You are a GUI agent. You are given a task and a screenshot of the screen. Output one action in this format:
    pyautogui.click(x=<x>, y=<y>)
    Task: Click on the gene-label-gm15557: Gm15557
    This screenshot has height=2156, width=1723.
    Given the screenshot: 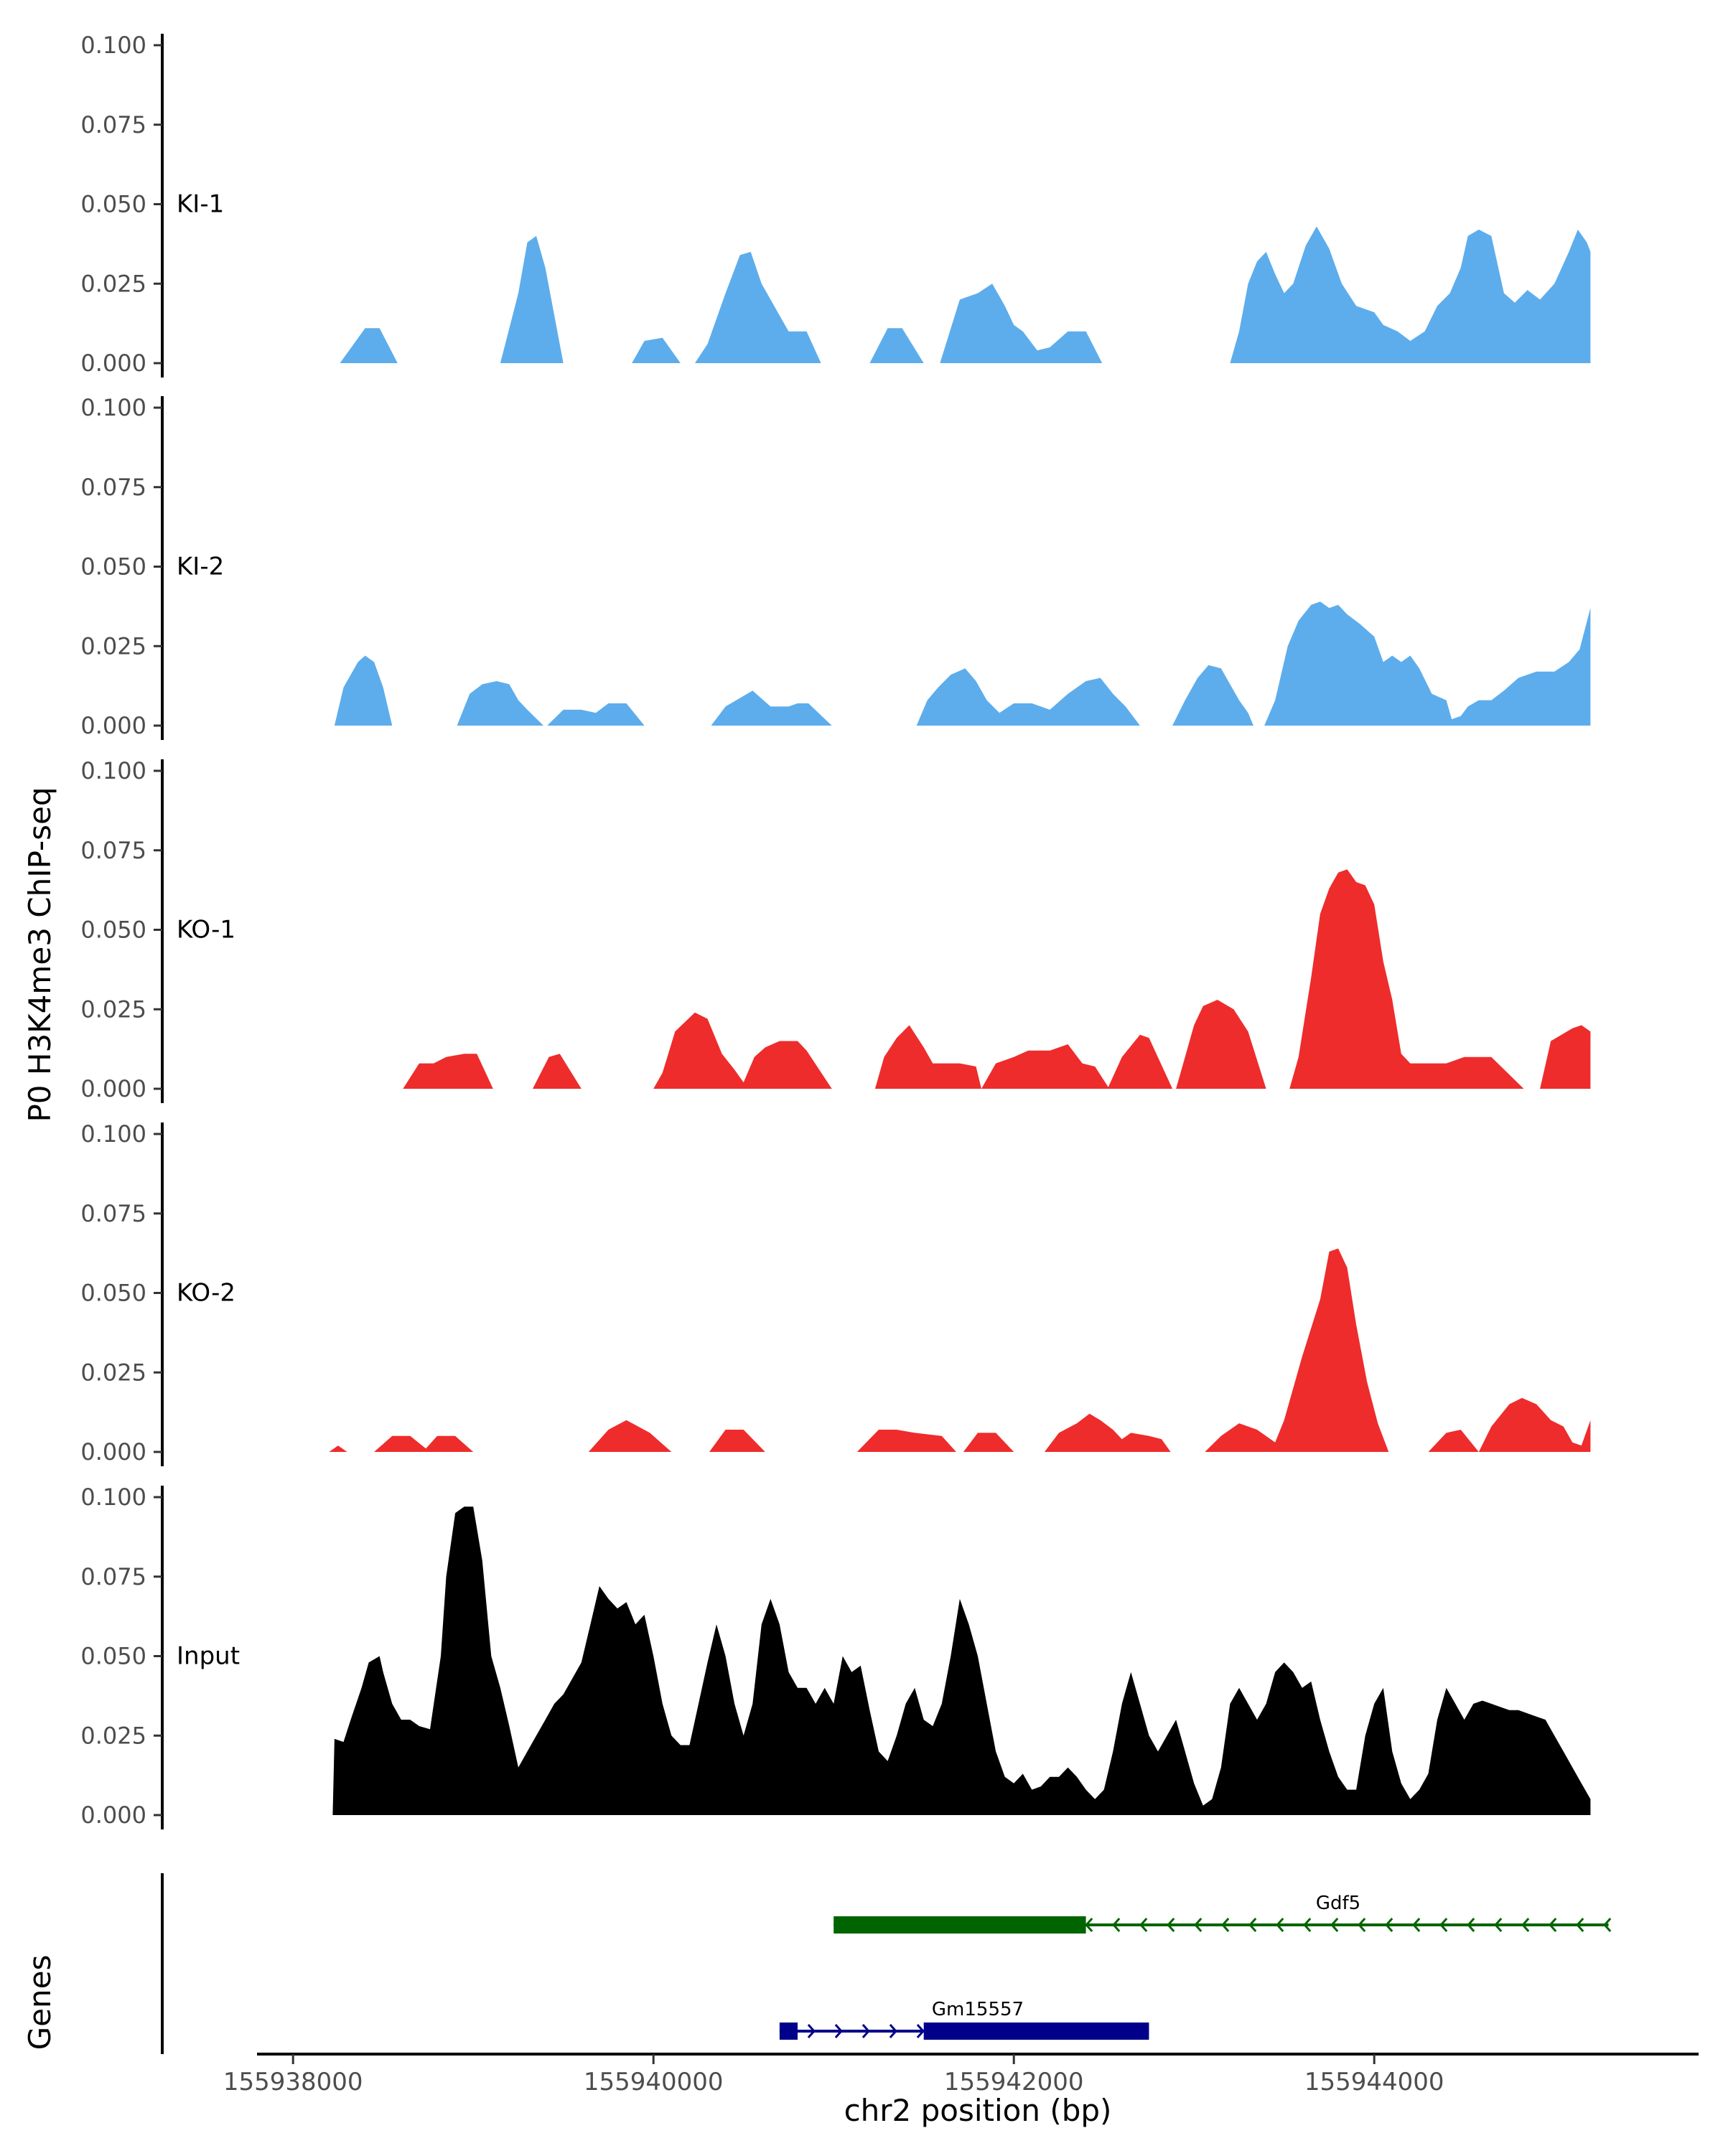 What is the action you would take?
    pyautogui.click(x=978, y=2009)
    